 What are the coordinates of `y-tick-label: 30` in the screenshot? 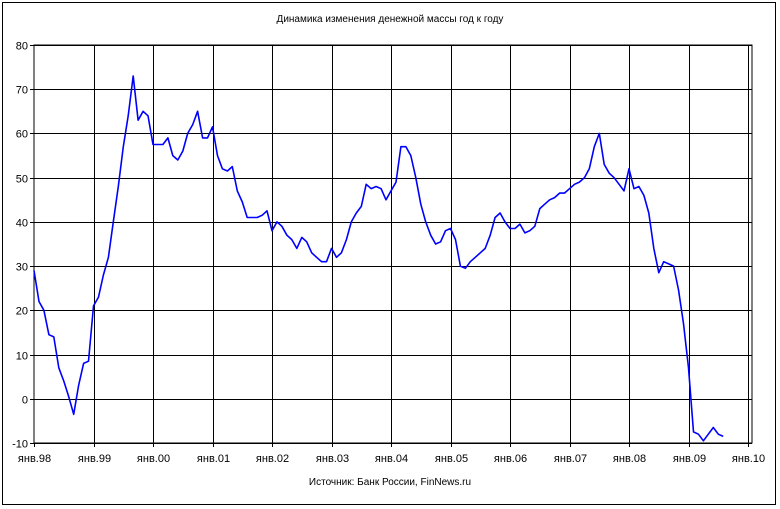 It's located at (22, 268).